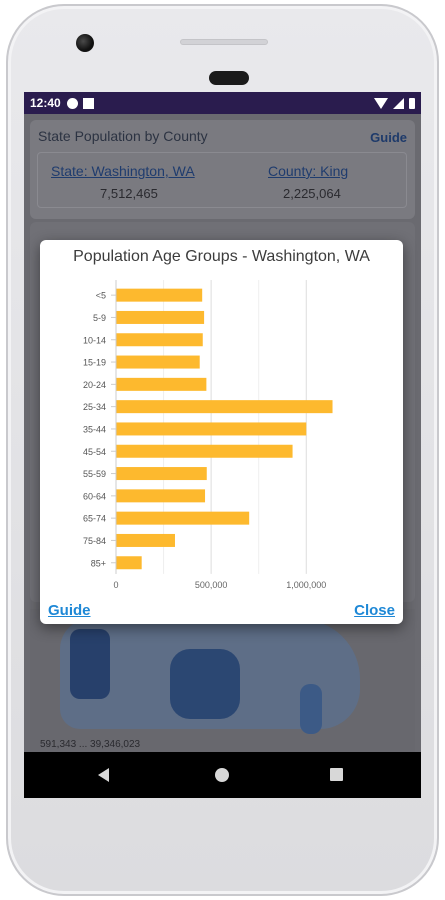 The width and height of the screenshot is (445, 900). What do you see at coordinates (85, 43) in the screenshot?
I see `front-camera-icon` at bounding box center [85, 43].